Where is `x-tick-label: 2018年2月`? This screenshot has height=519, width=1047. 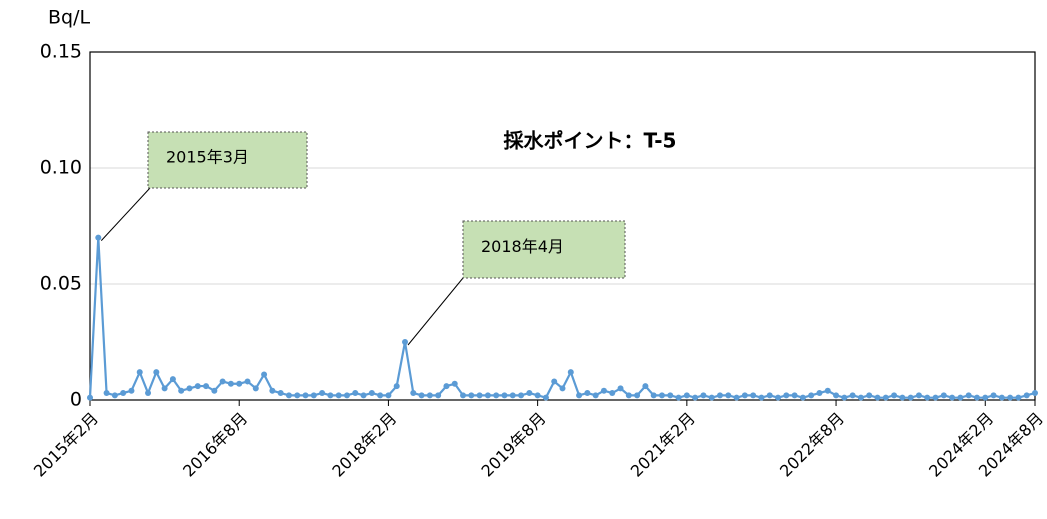
x-tick-label: 2018年2月 is located at coordinates (364, 445).